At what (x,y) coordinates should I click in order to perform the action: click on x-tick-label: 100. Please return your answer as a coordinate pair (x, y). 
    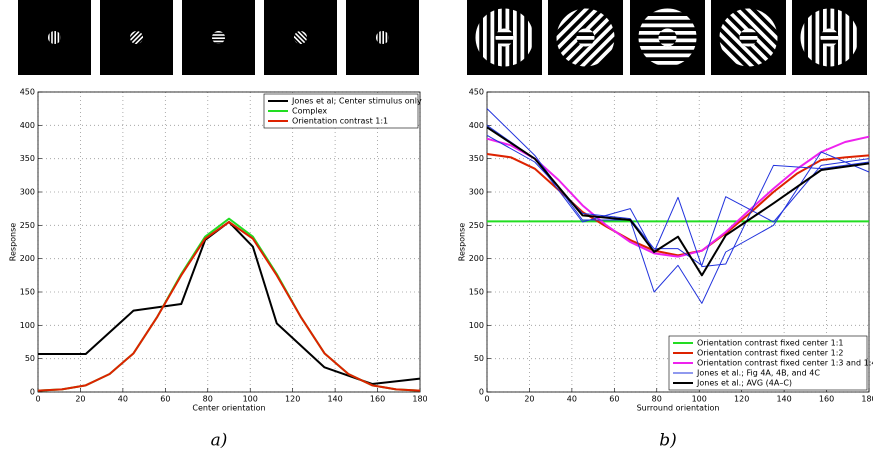
    Looking at the image, I should click on (699, 399).